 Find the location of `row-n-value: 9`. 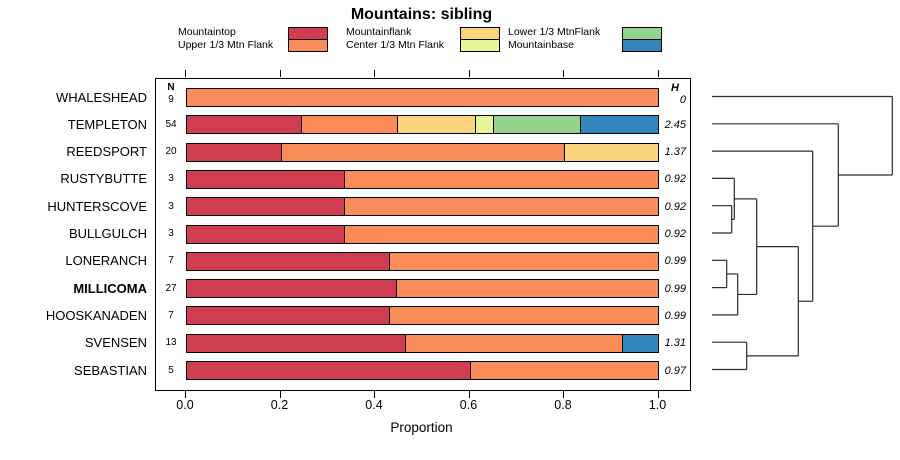

row-n-value: 9 is located at coordinates (171, 99).